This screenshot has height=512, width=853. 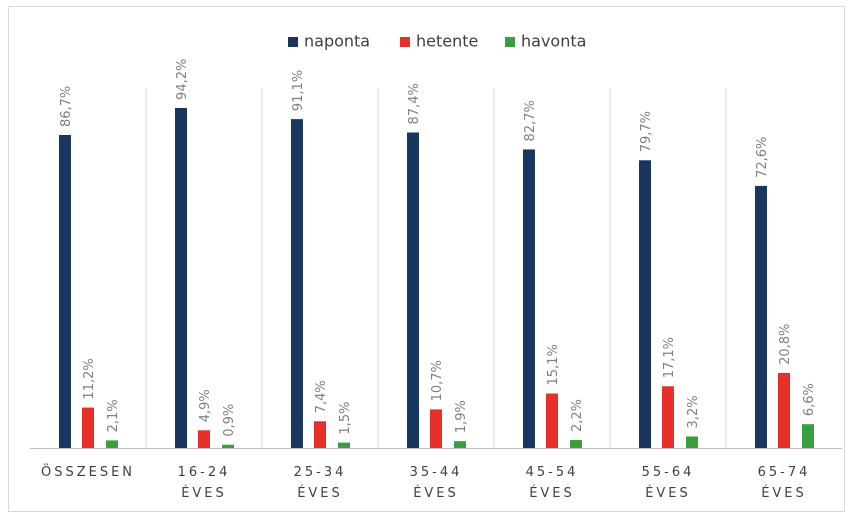 What do you see at coordinates (204, 483) in the screenshot?
I see `x-tick-label: 16-24 ÉVES` at bounding box center [204, 483].